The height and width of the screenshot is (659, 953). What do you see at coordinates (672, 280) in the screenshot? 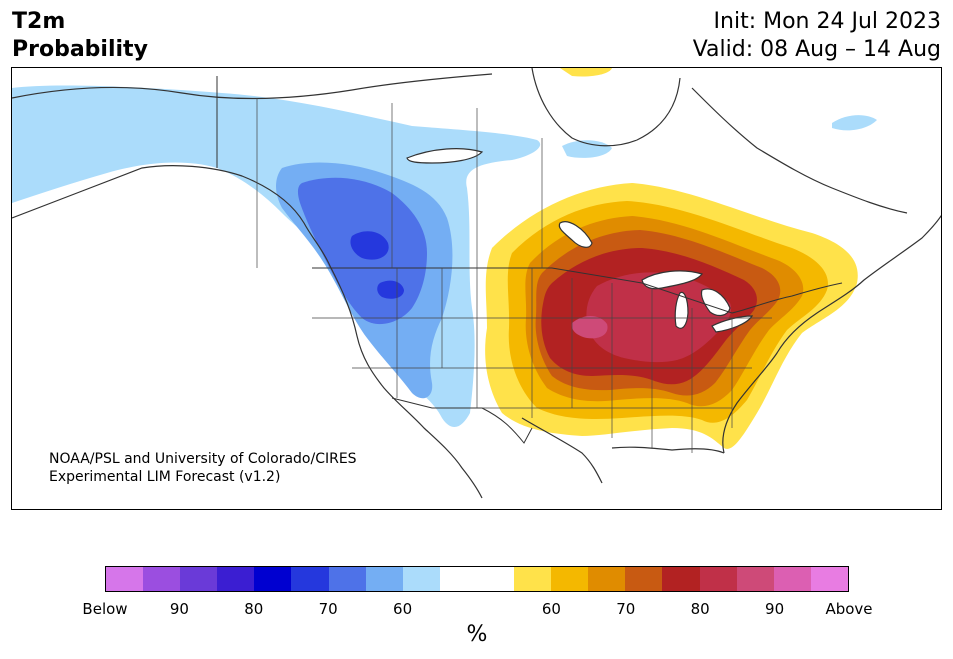
I see `lake-superior` at bounding box center [672, 280].